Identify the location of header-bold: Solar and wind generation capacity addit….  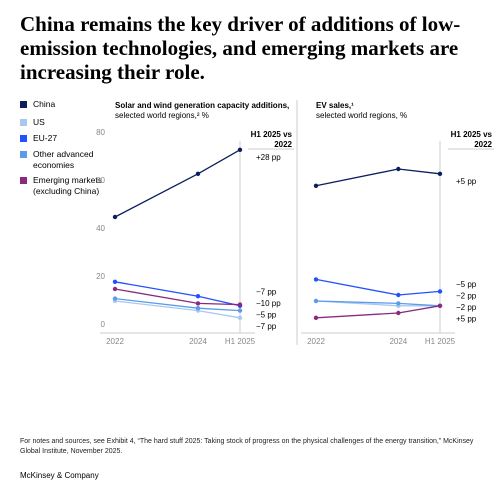
(202, 105).